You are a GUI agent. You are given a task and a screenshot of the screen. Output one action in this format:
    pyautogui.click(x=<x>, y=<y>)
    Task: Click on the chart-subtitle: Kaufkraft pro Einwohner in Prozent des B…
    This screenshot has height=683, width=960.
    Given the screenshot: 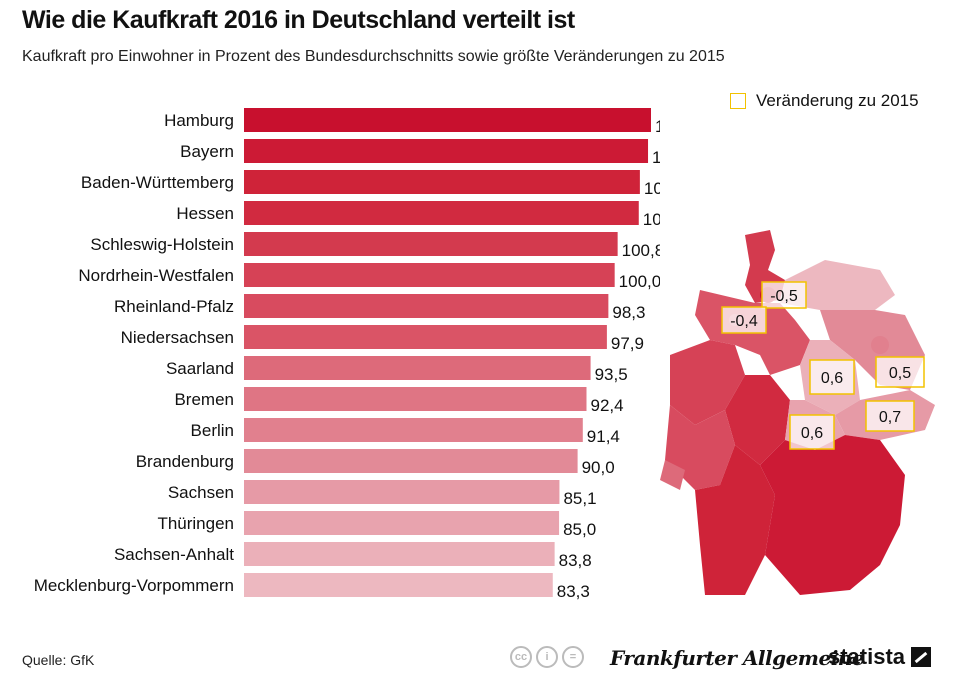 What is the action you would take?
    pyautogui.click(x=373, y=56)
    